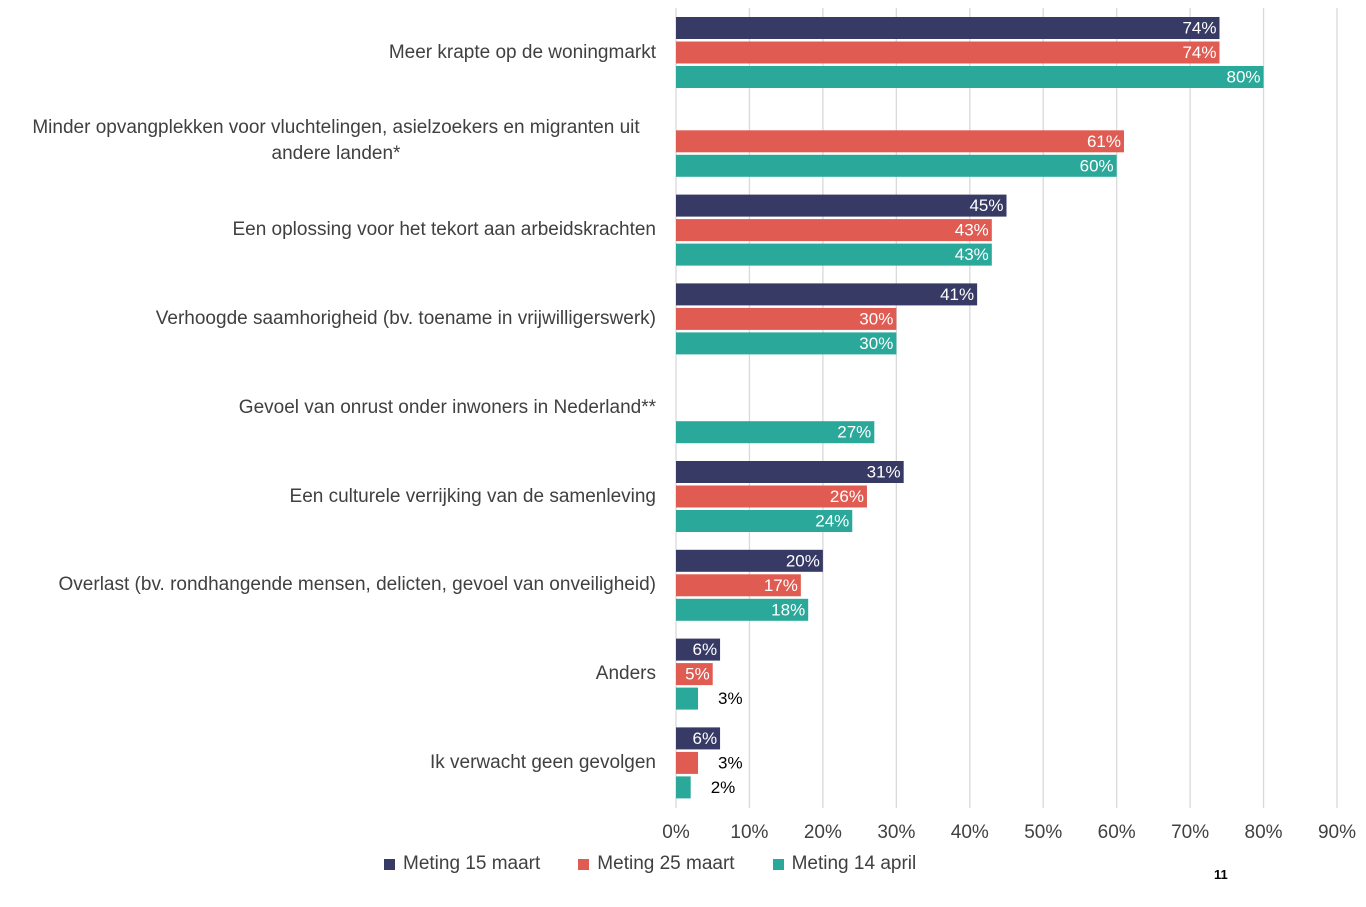 The width and height of the screenshot is (1366, 907). What do you see at coordinates (781, 585) in the screenshot?
I see `data-label: 17%` at bounding box center [781, 585].